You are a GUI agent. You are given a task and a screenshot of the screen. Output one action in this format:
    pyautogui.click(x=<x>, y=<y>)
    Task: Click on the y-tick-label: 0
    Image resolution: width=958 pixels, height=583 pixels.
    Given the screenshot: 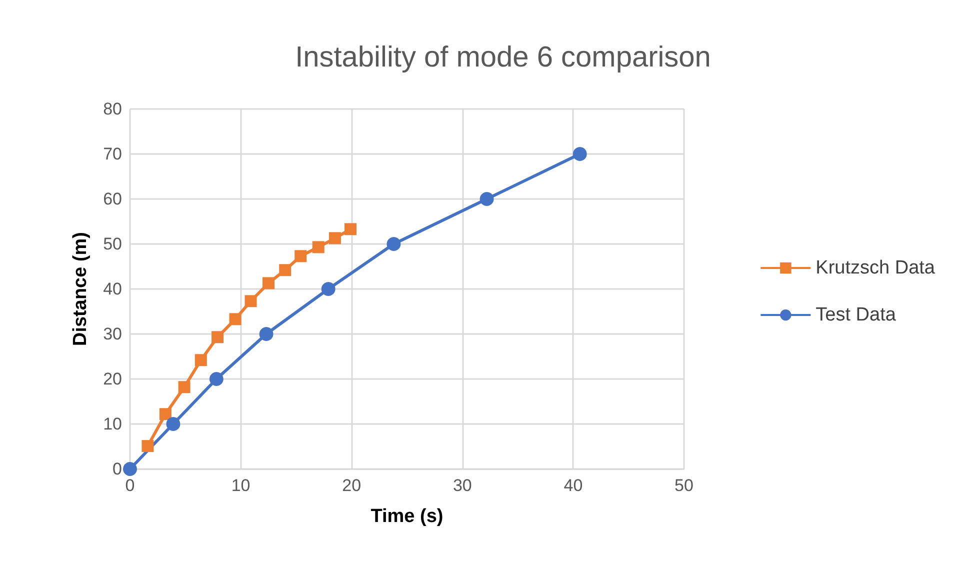 What is the action you would take?
    pyautogui.click(x=117, y=469)
    